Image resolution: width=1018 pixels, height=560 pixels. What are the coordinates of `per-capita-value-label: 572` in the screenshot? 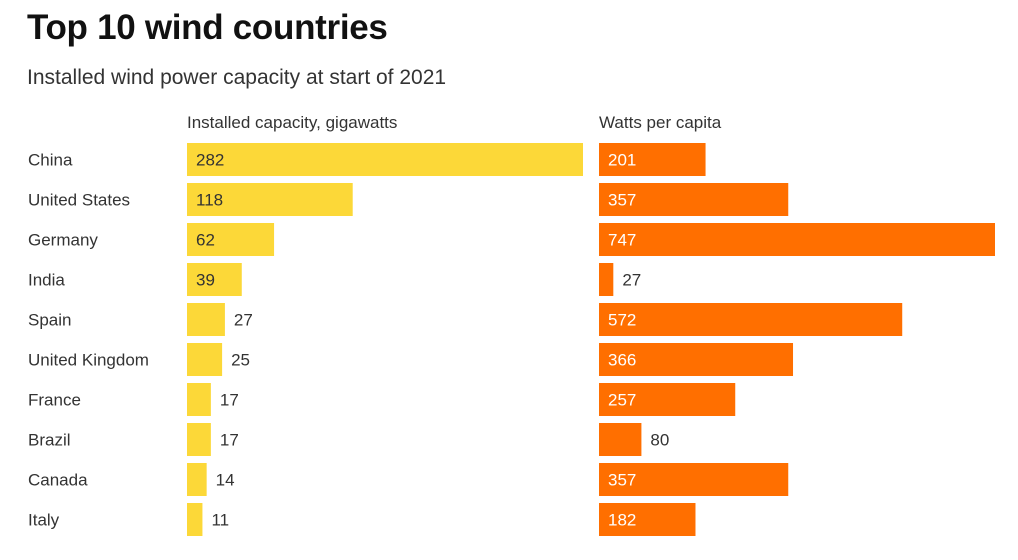 It's located at (622, 320).